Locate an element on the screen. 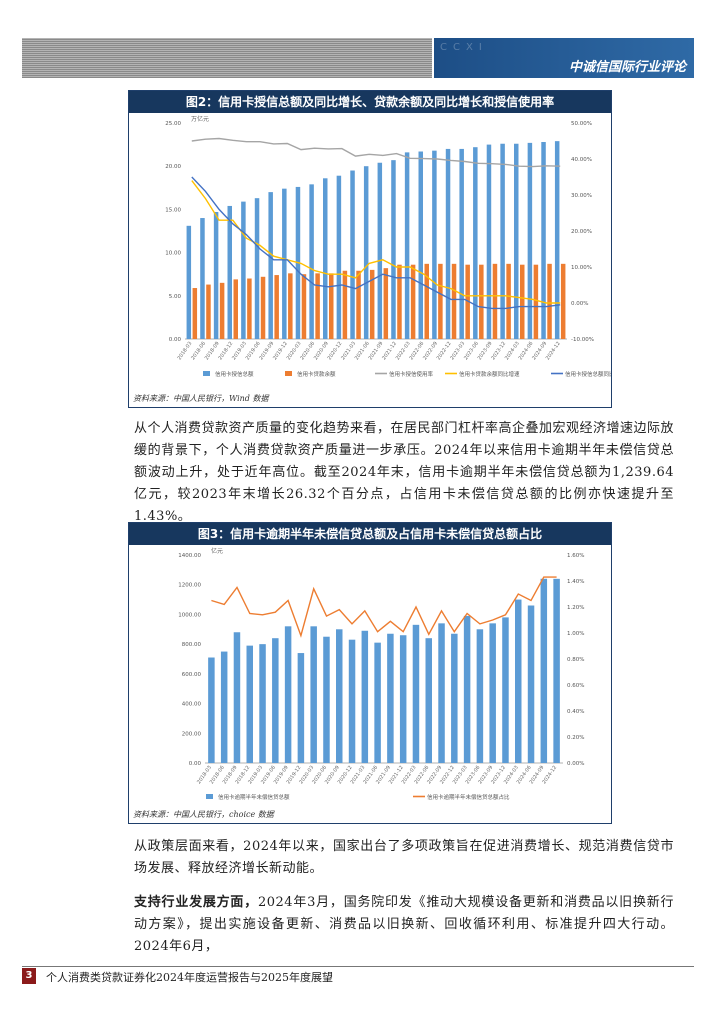 This screenshot has width=724, height=1024. y-right-tick-label: 50.00% is located at coordinates (581, 124).